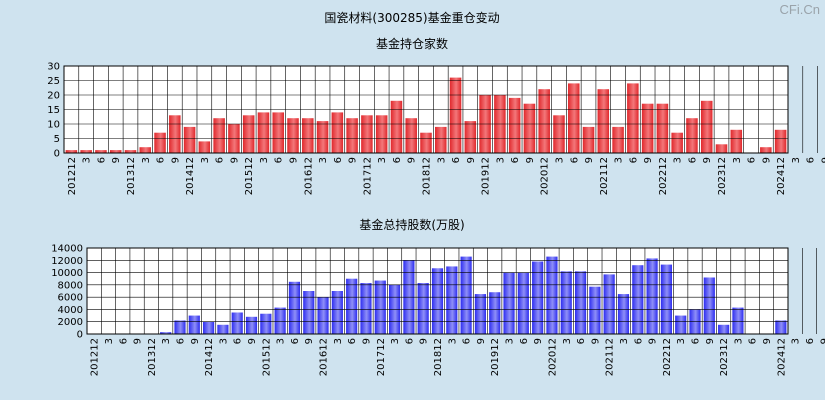  I want to click on y-tick-label: 12000, so click(67, 261).